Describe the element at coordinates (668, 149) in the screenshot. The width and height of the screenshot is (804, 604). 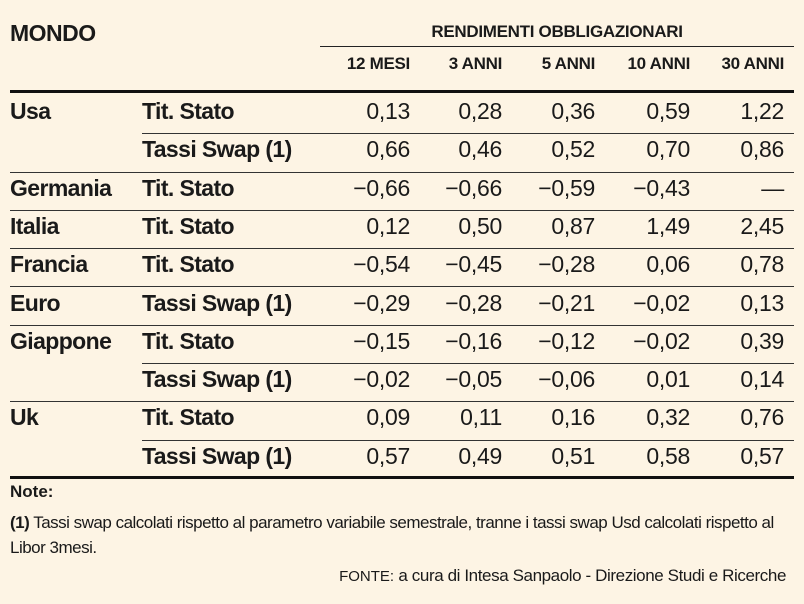
I see `row-value: 0,70` at that location.